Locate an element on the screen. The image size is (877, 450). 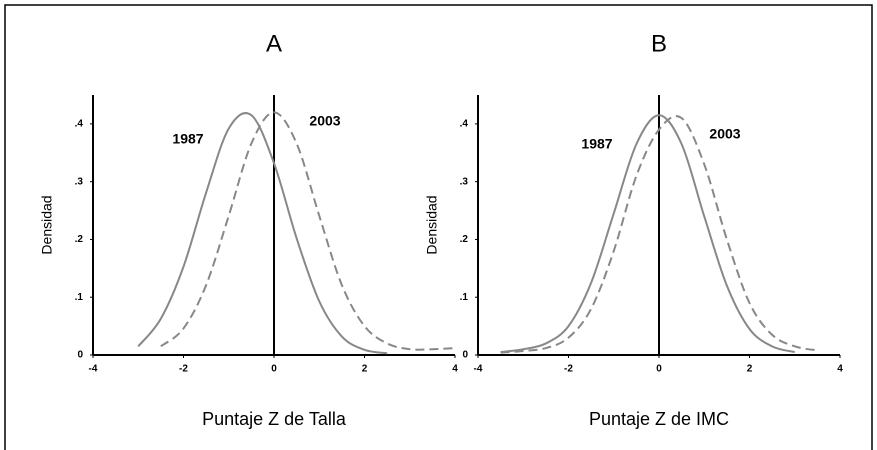
x-axis-label: Puntaje Z de Talla is located at coordinates (274, 419).